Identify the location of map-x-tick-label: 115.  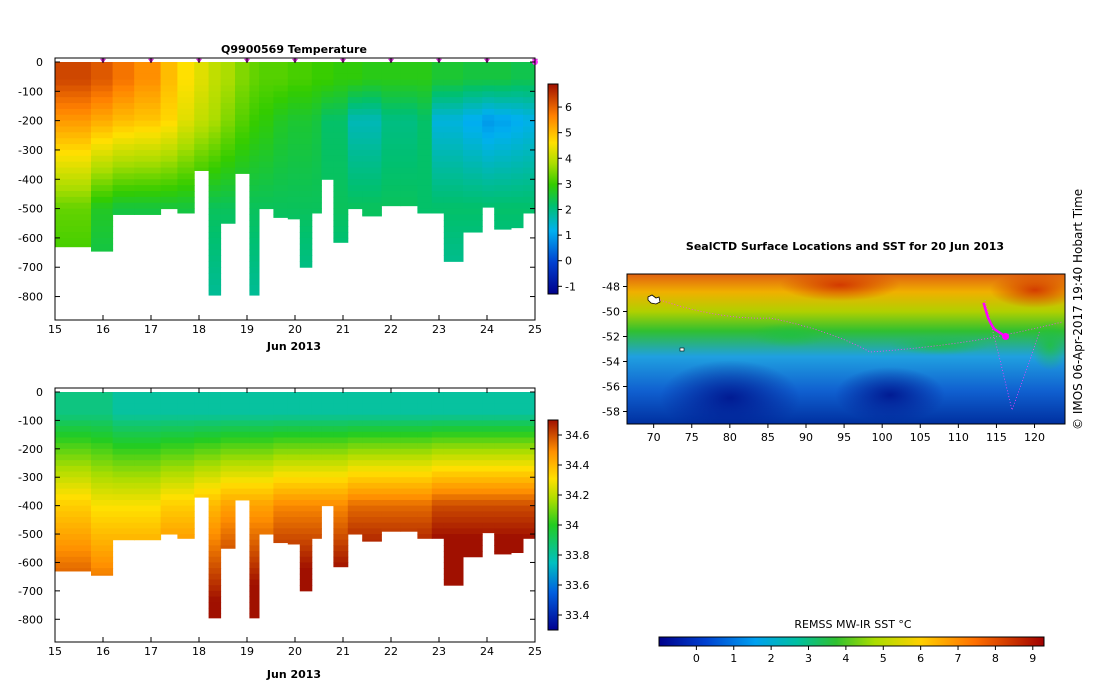
(996, 437).